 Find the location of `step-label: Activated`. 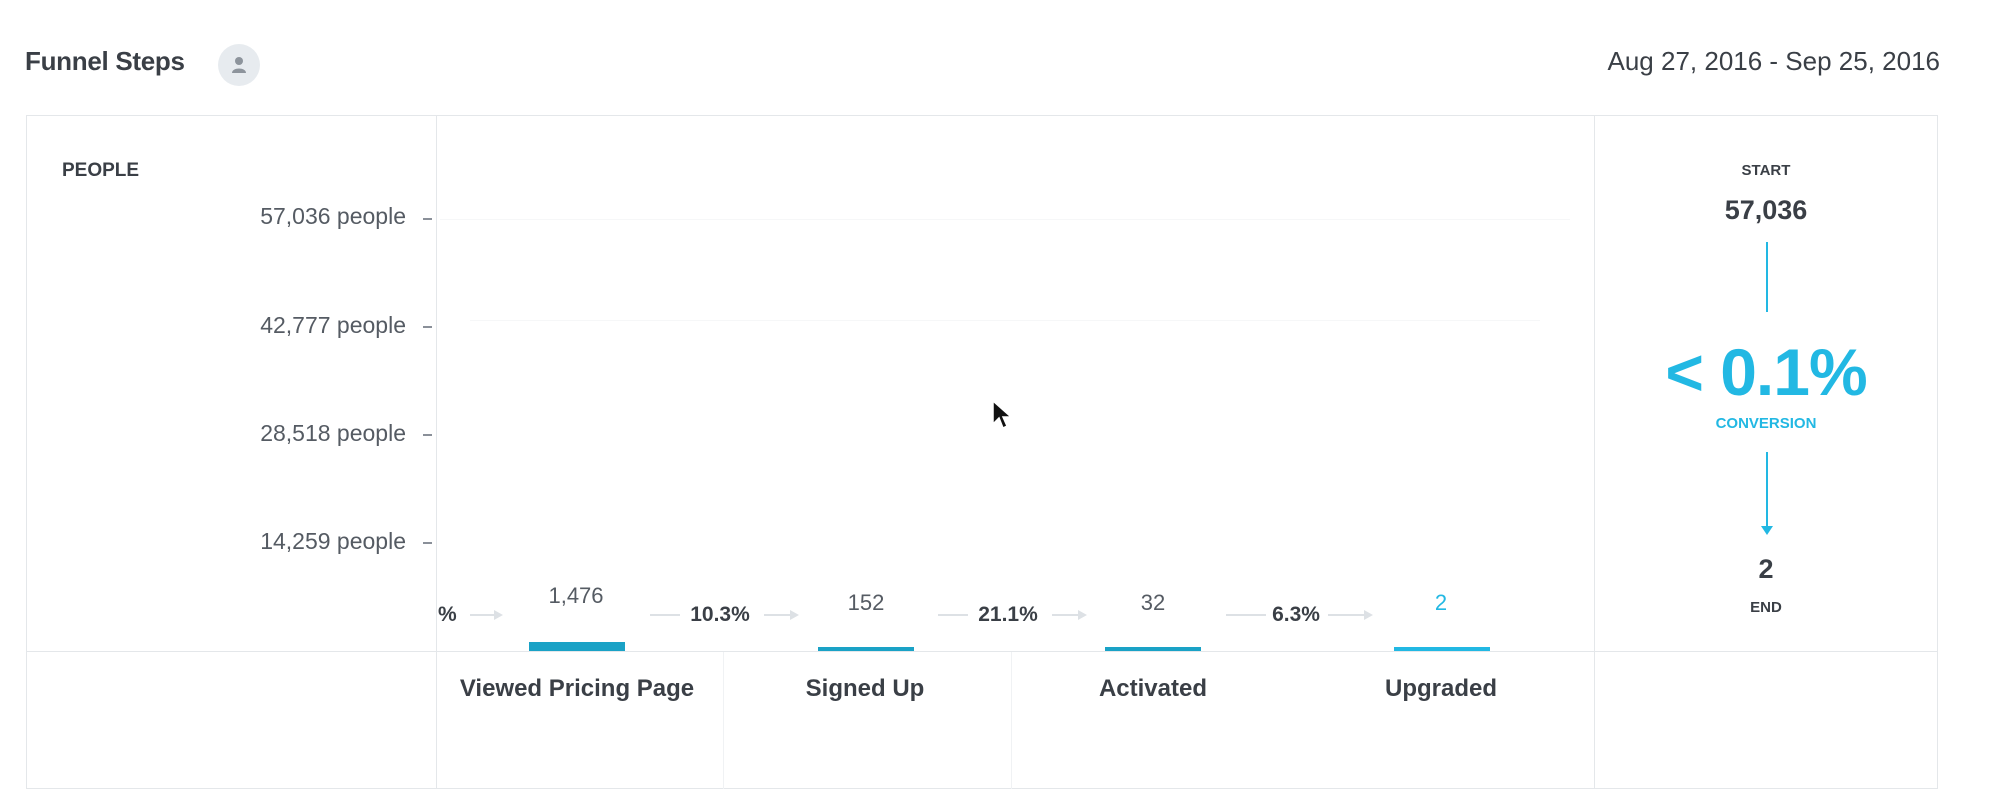

step-label: Activated is located at coordinates (1153, 688).